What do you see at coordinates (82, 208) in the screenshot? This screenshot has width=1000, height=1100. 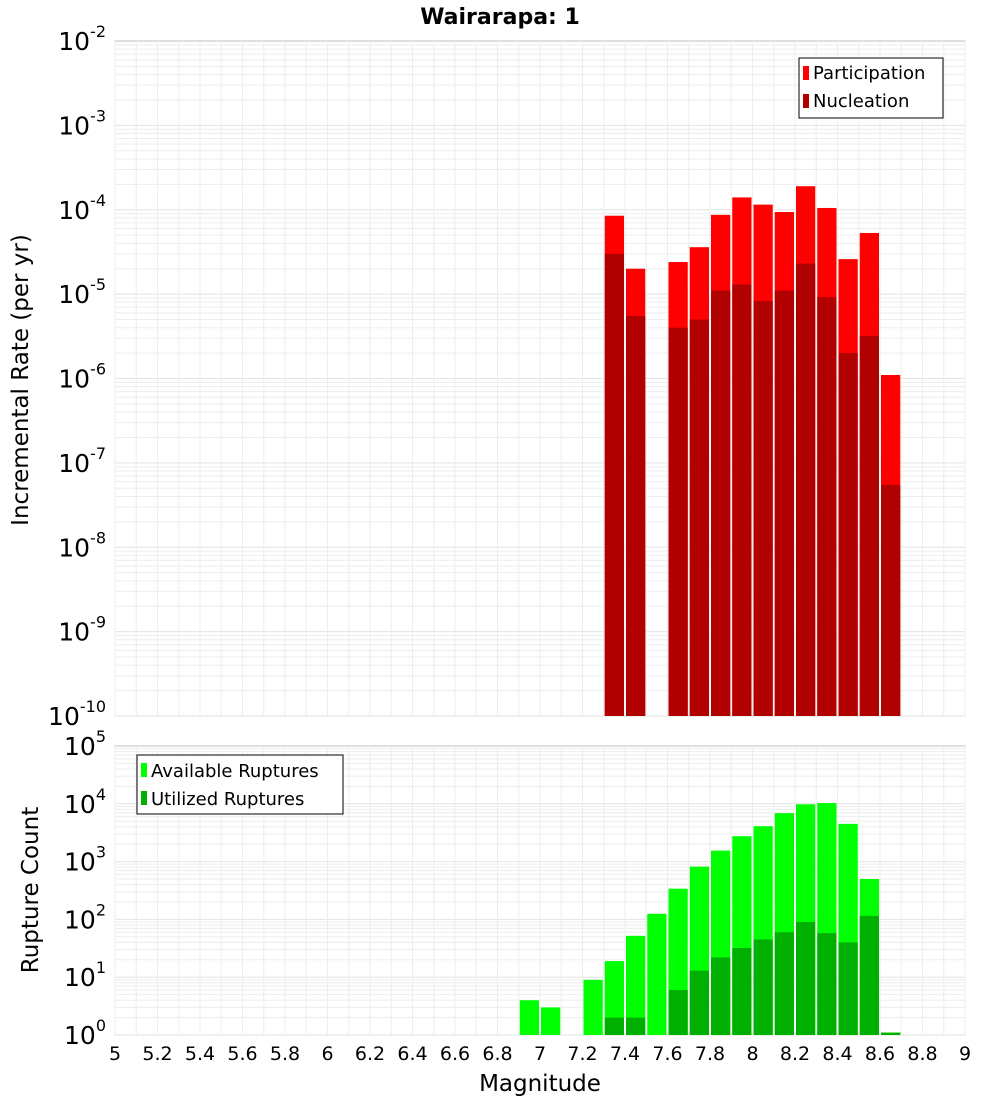 I see `rate-y-tick-label: 10⁻⁴` at bounding box center [82, 208].